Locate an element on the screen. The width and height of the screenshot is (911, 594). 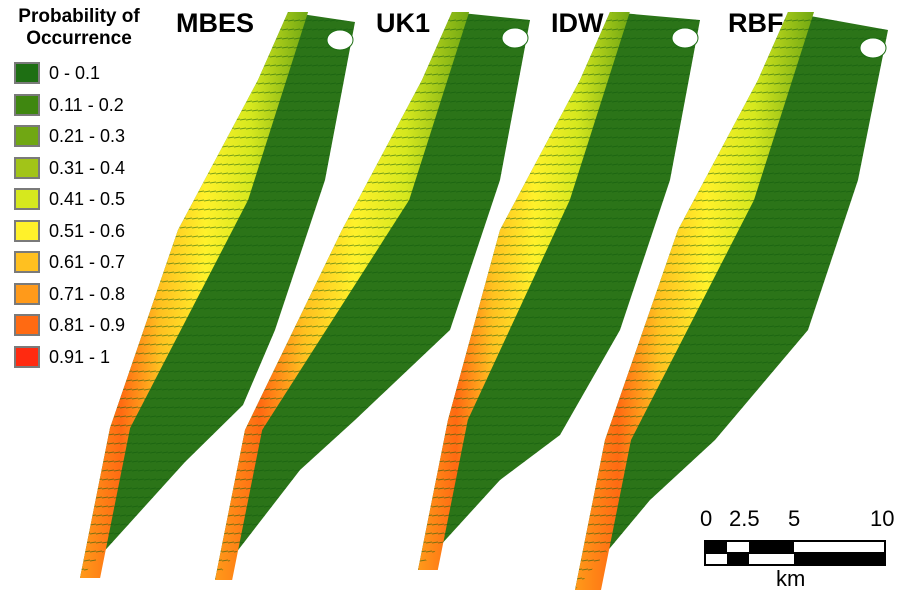
legend-label: 0.61 - 0.7 is located at coordinates (87, 262).